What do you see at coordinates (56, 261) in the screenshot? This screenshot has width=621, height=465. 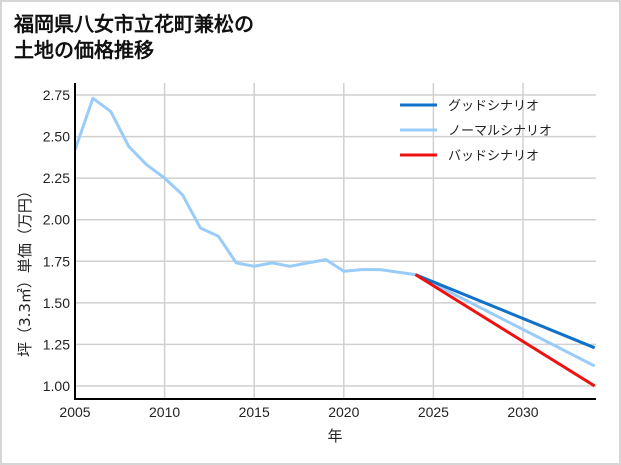 I see `y-tick-label: 1.75` at bounding box center [56, 261].